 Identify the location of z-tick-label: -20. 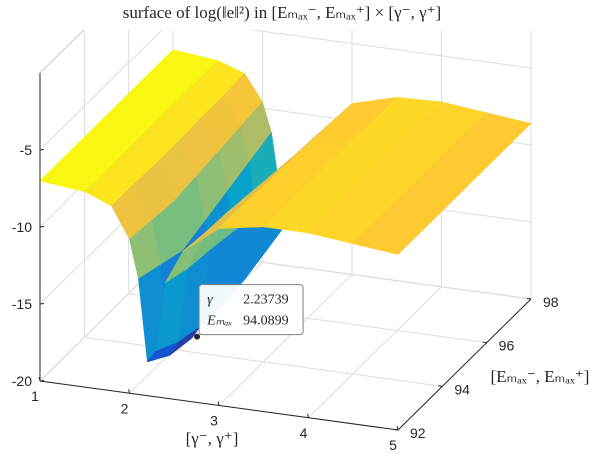
(22, 381).